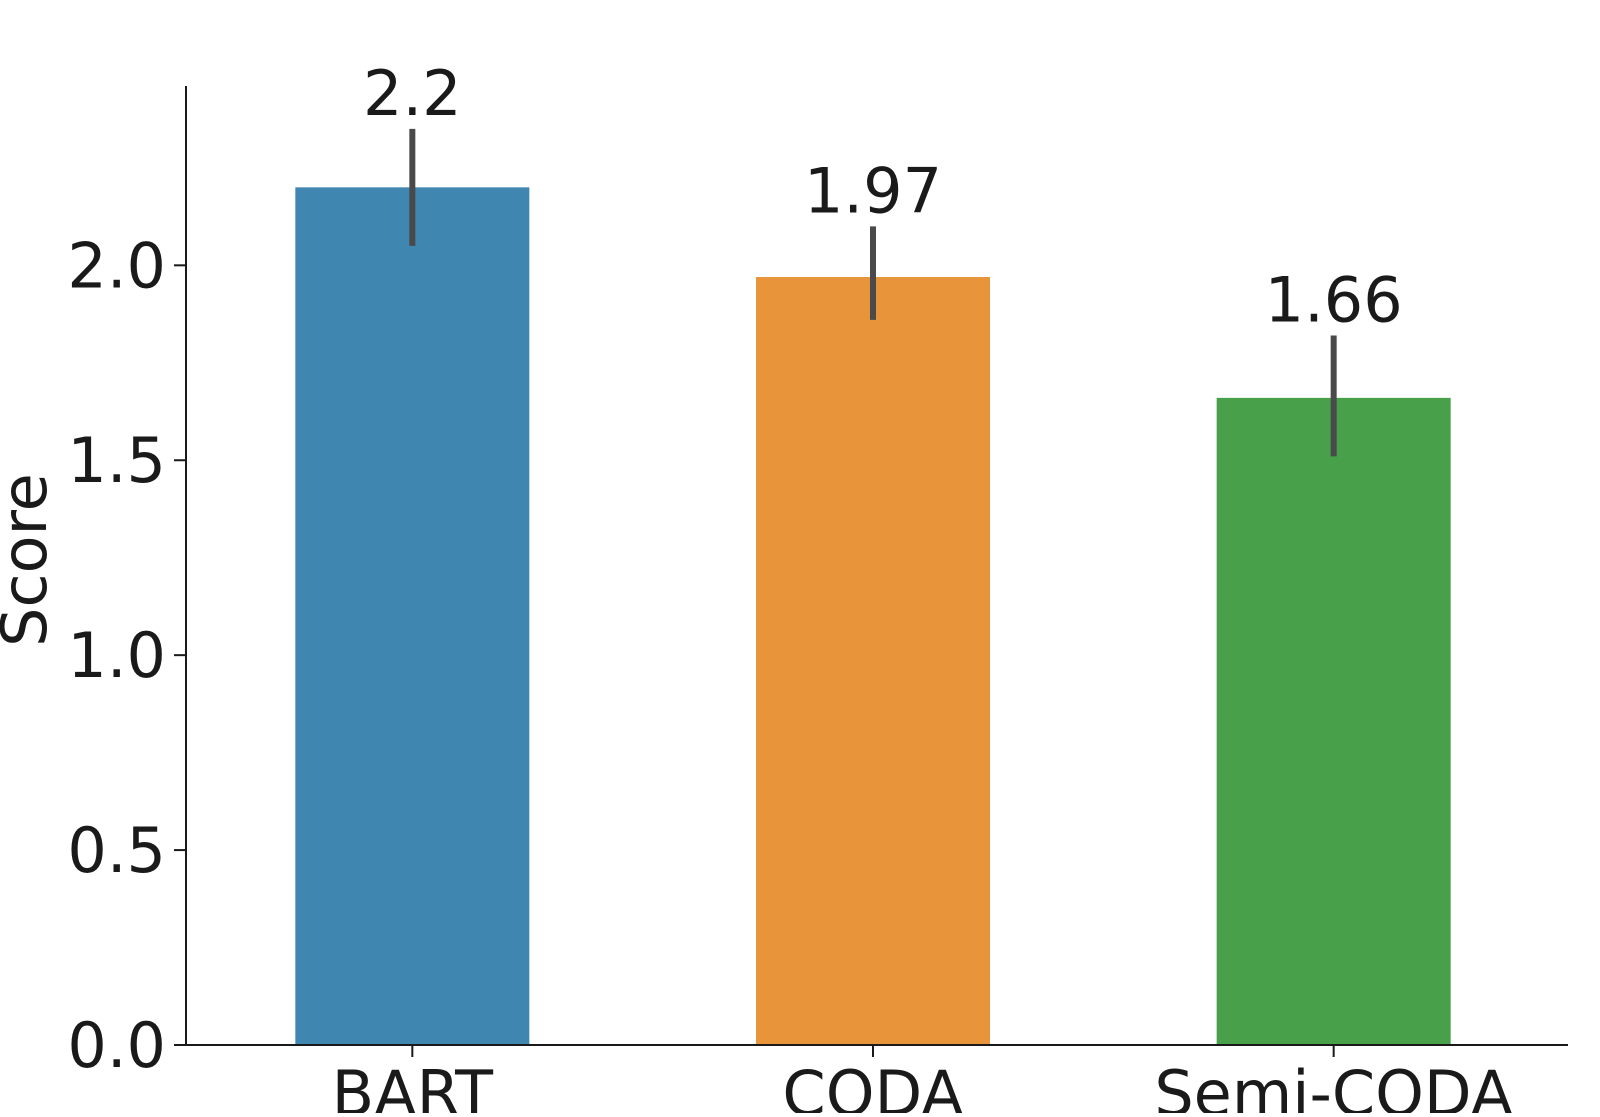  What do you see at coordinates (116, 265) in the screenshot?
I see `y-tick-label: 2.0` at bounding box center [116, 265].